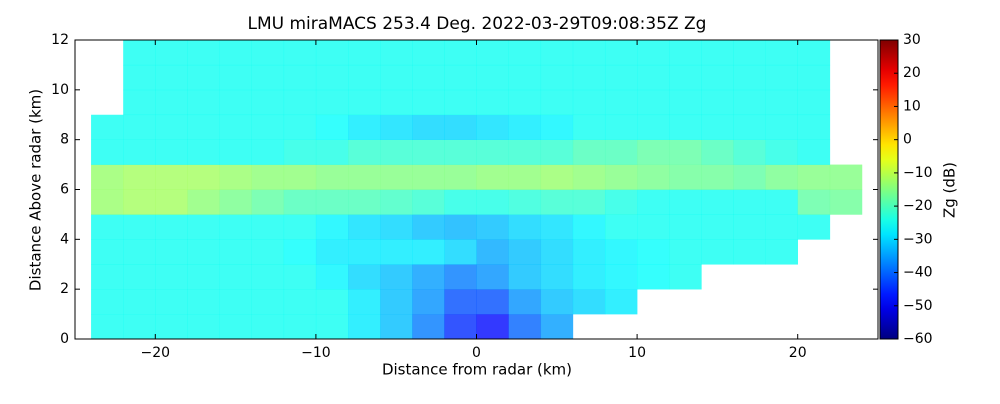 Image resolution: width=1000 pixels, height=404 pixels. Describe the element at coordinates (64, 339) in the screenshot. I see `y-tick-label: 0` at that location.